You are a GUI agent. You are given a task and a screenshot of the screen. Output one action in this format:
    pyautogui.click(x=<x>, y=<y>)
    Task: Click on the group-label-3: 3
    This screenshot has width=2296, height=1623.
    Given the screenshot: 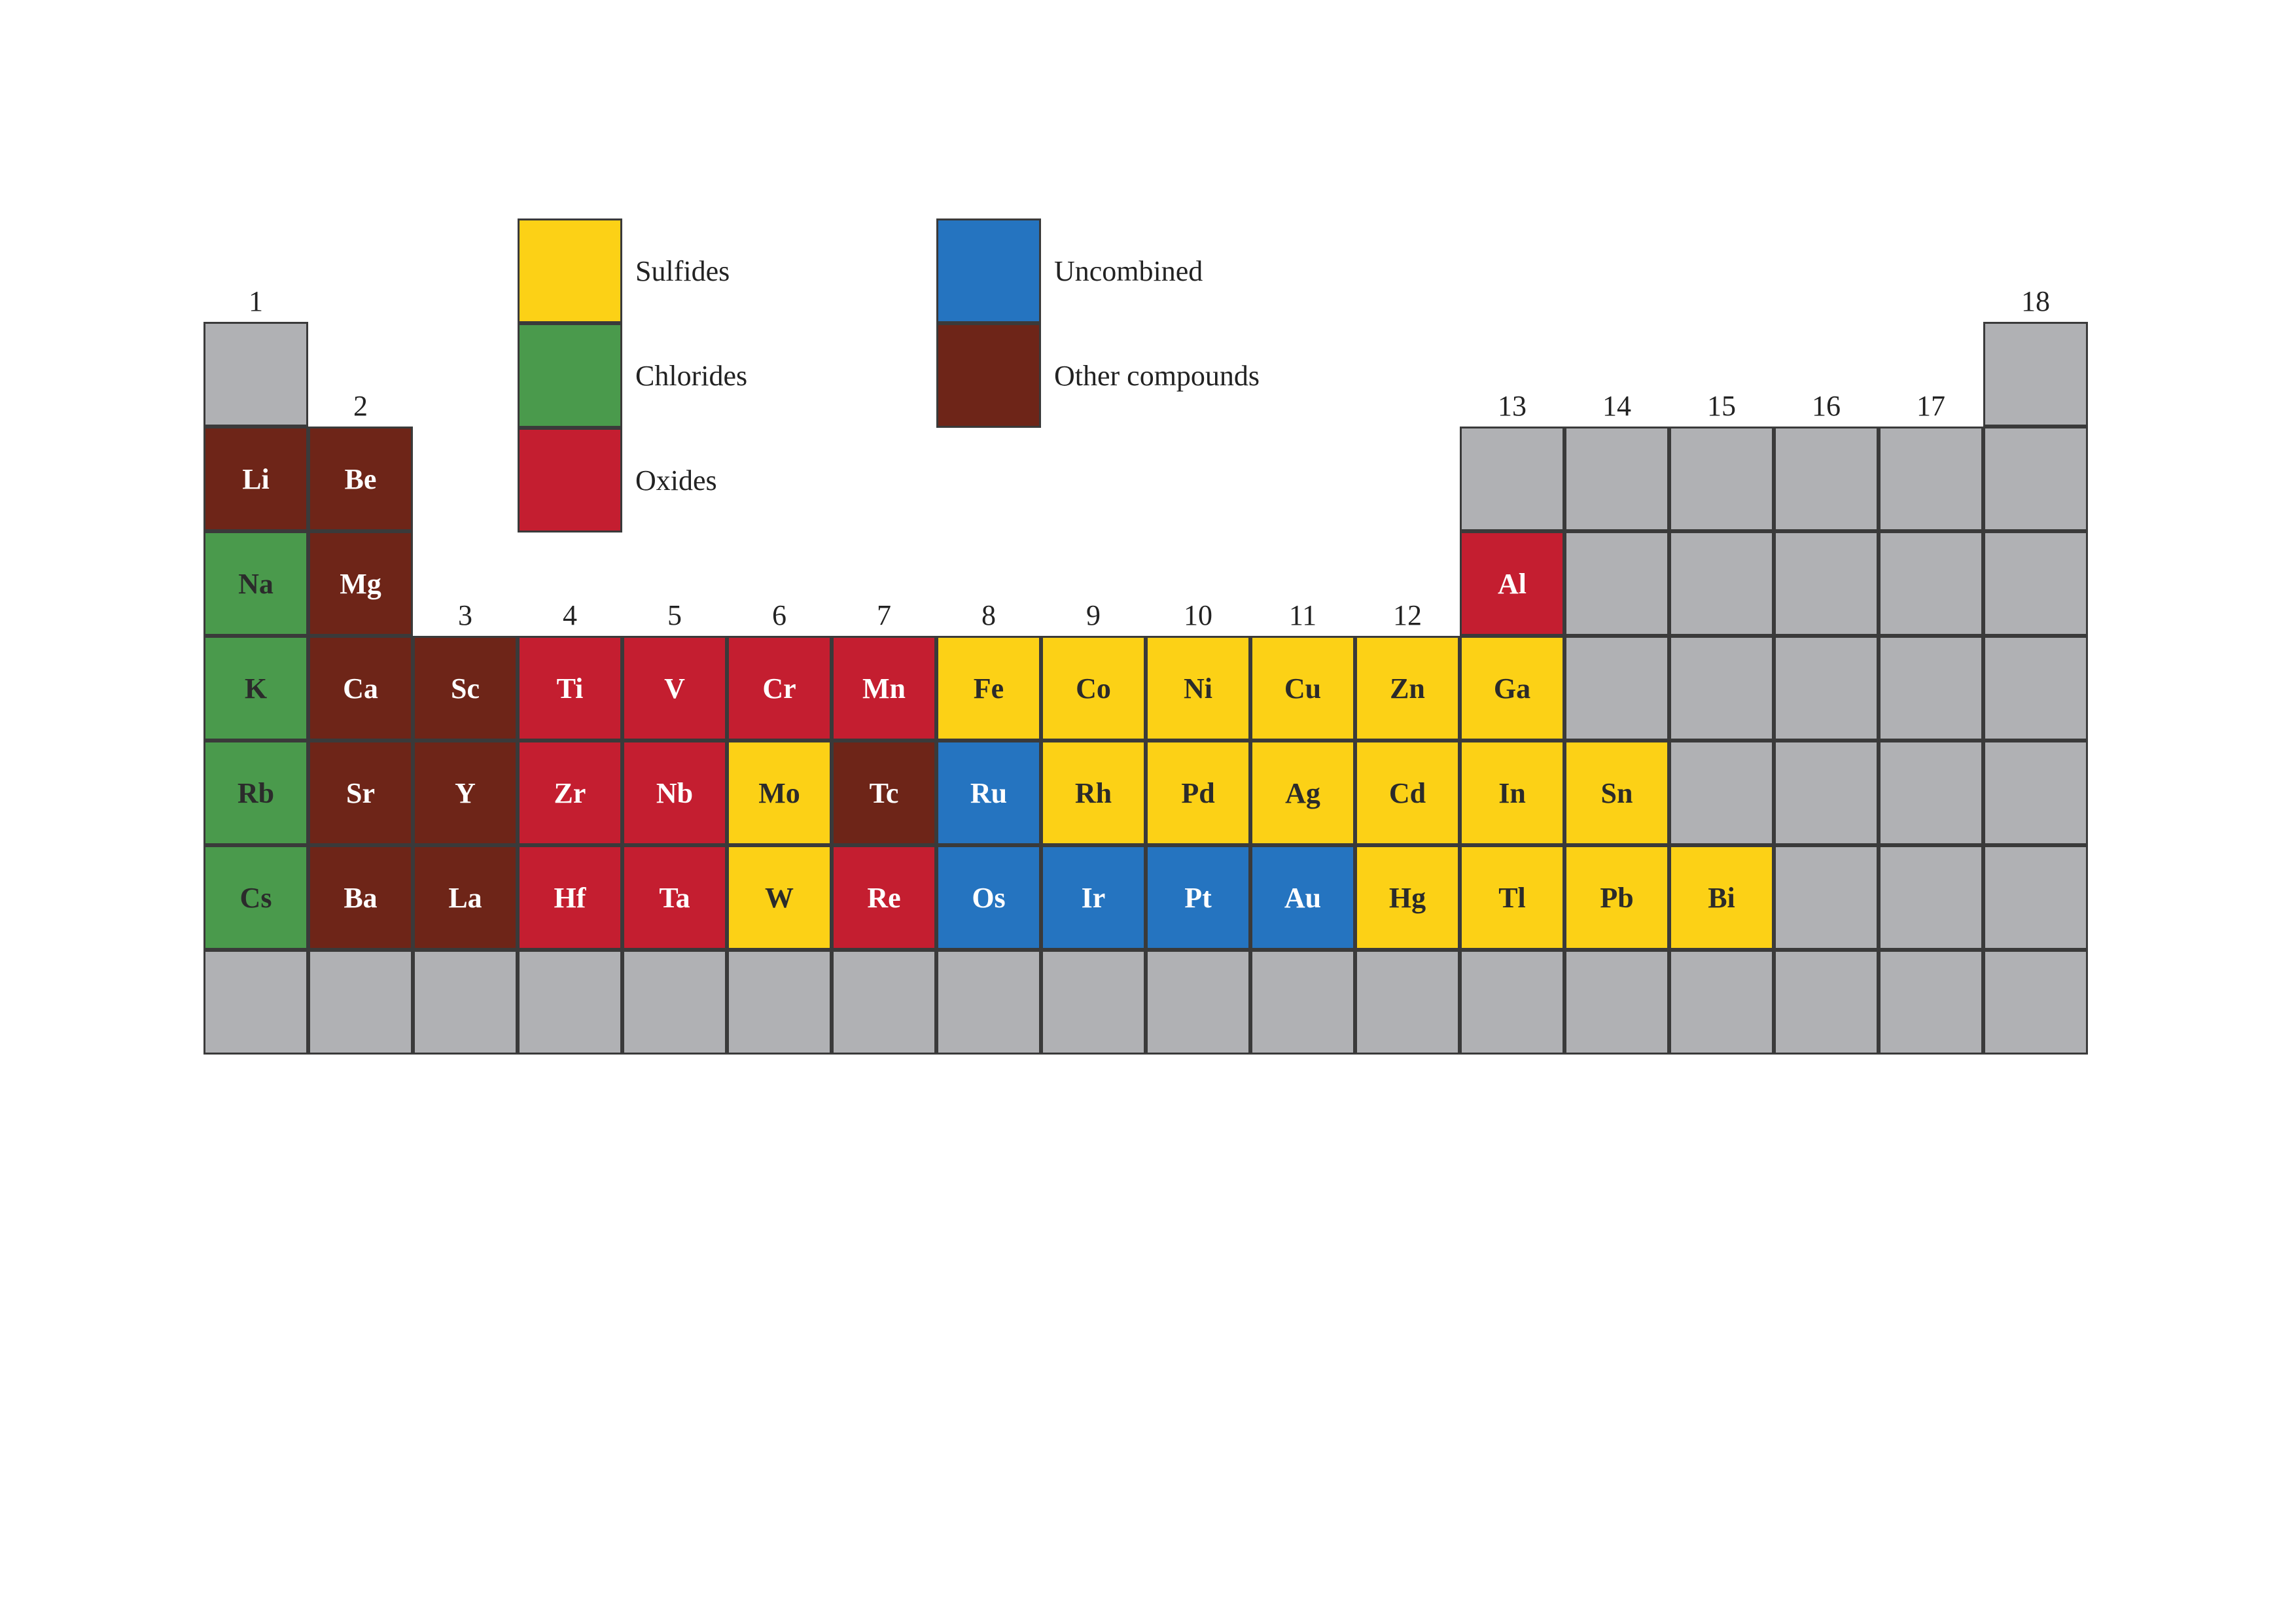 What is the action you would take?
    pyautogui.click(x=465, y=615)
    